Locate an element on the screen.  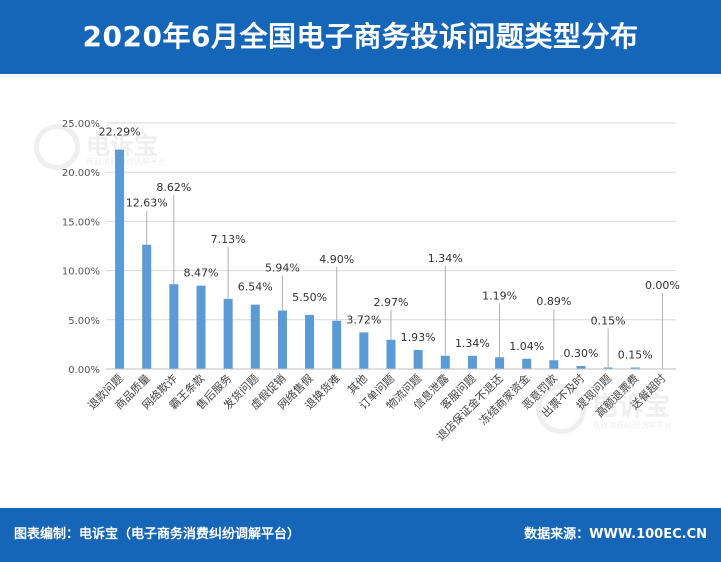
data-label: 0.89% is located at coordinates (553, 301).